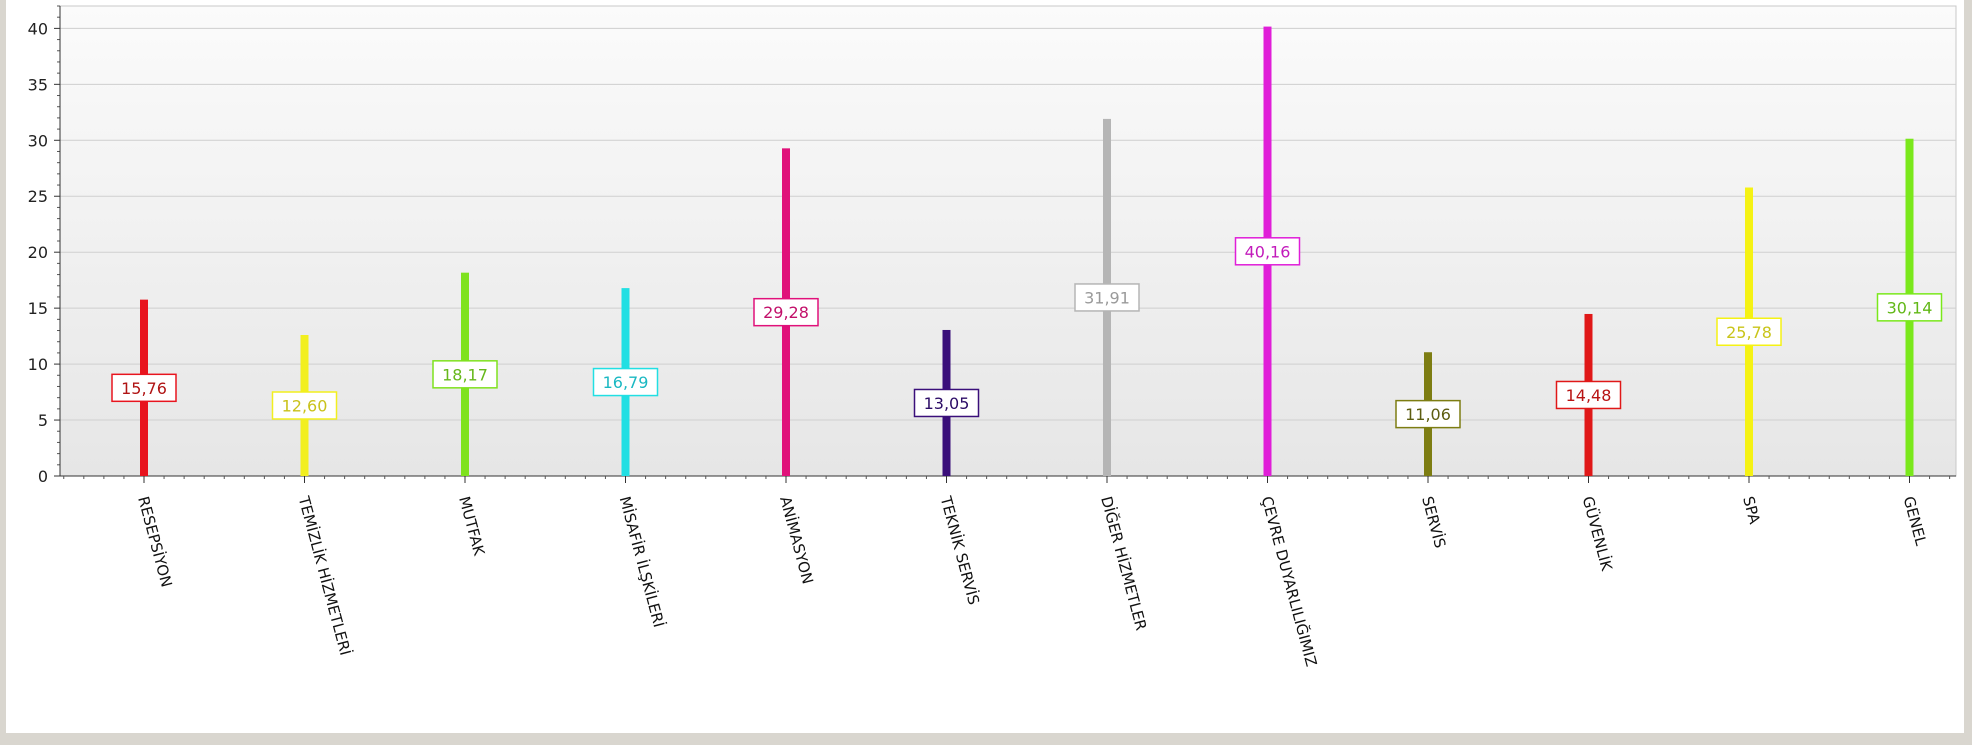  Describe the element at coordinates (43, 420) in the screenshot. I see `y-tick-label-5: 5` at that location.